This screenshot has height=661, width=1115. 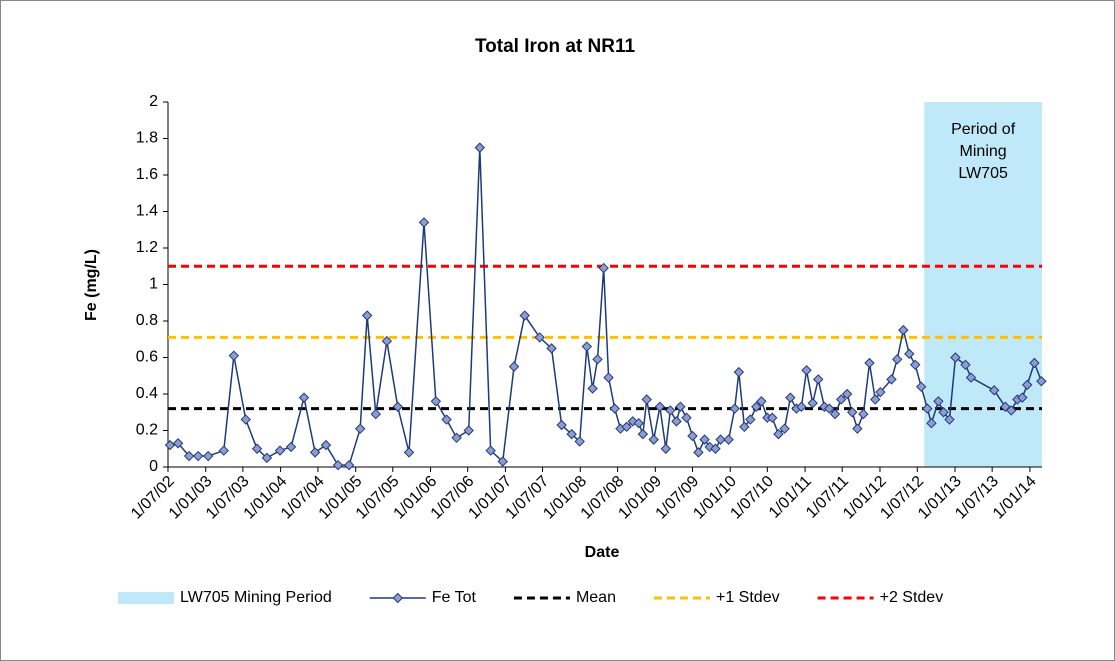 What do you see at coordinates (147, 138) in the screenshot?
I see `y-tick-label: 1.8` at bounding box center [147, 138].